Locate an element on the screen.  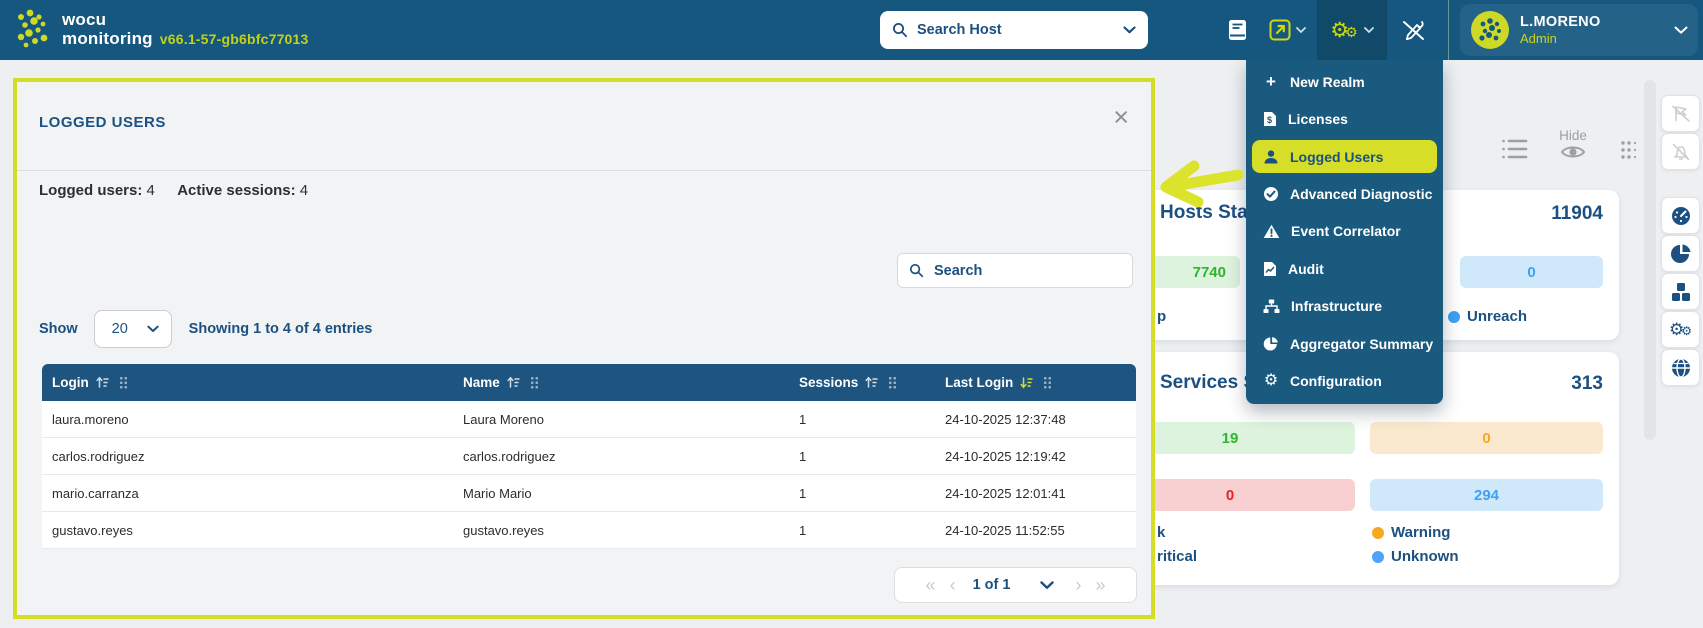
cell-last-login: 24-10-2025 12:37:48 is located at coordinates (1005, 419).